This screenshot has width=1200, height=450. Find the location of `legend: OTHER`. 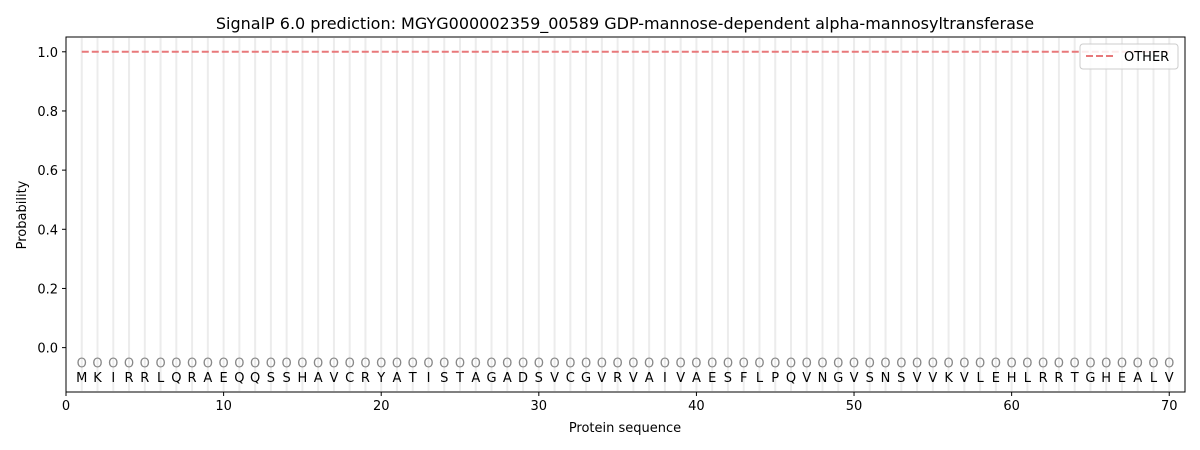

legend: OTHER is located at coordinates (1129, 56).